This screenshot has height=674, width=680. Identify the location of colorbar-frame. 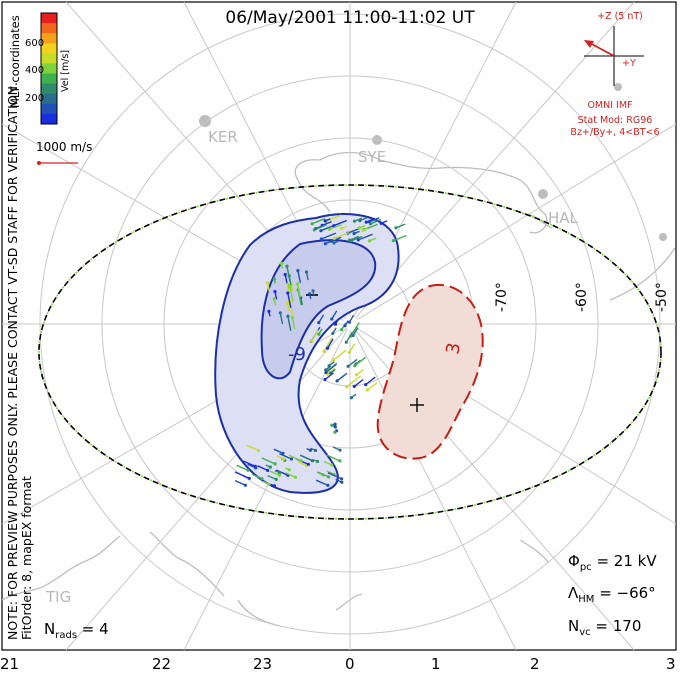
(49, 68).